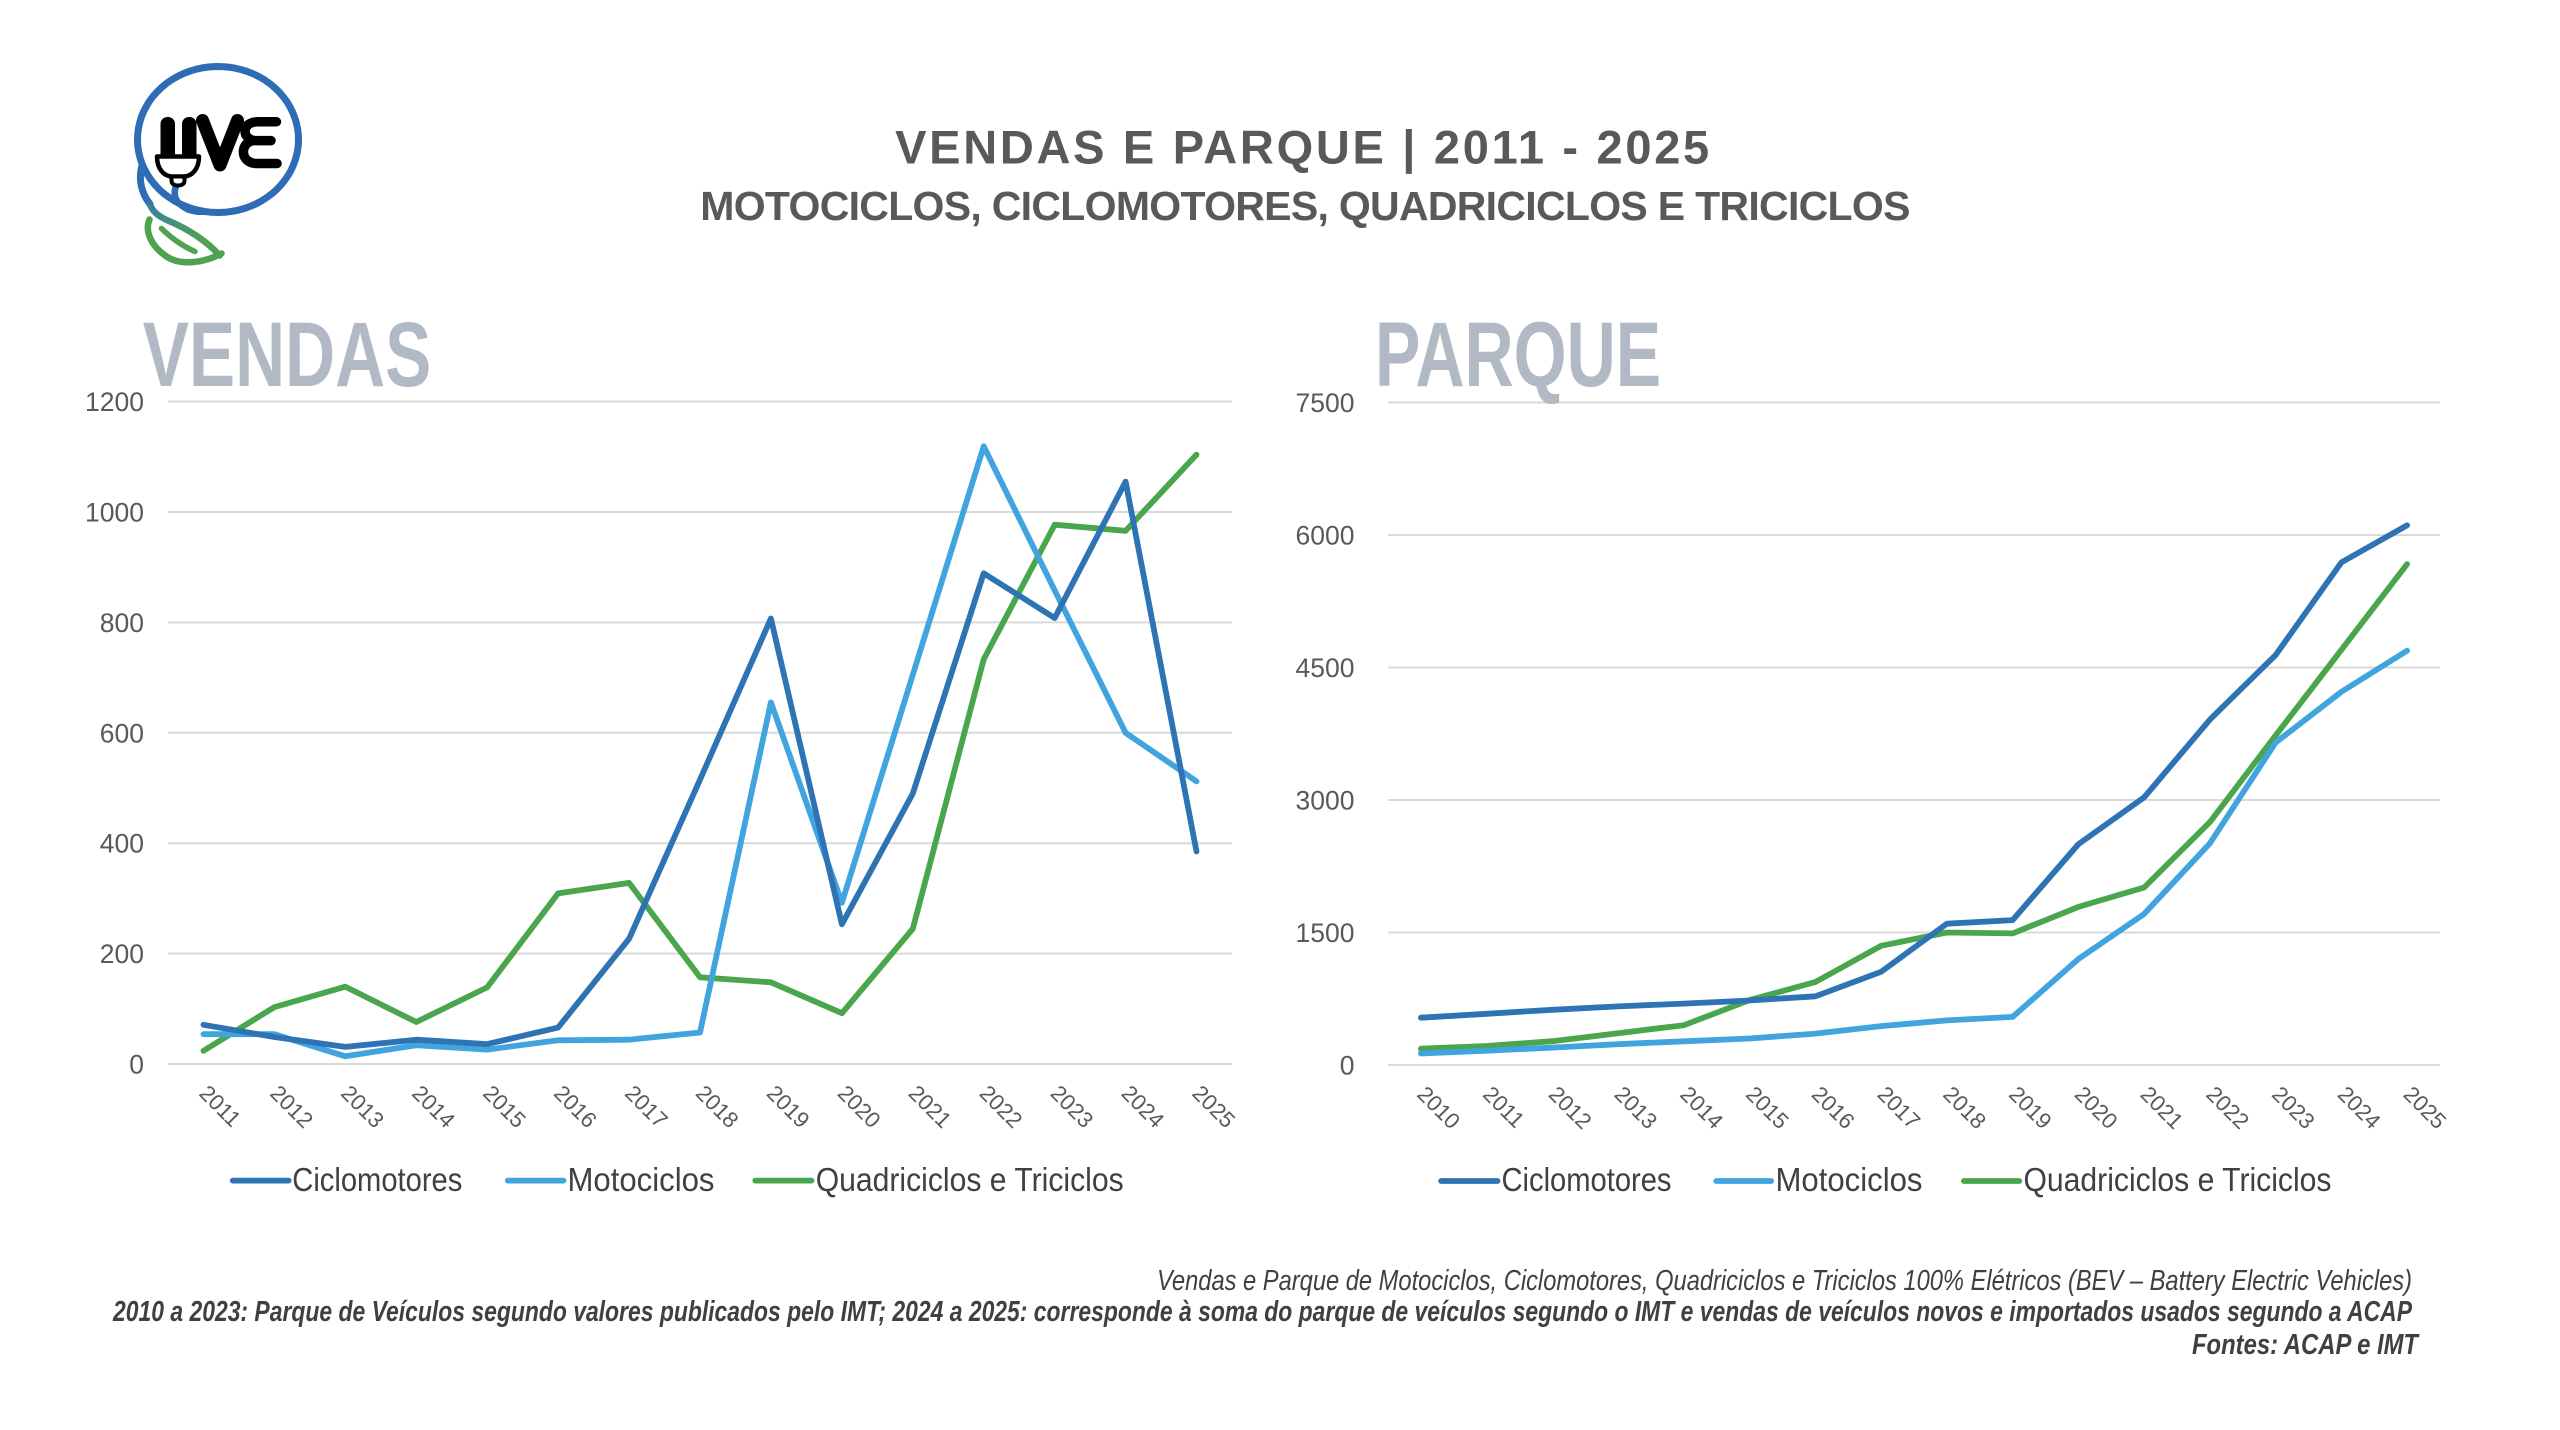 The height and width of the screenshot is (1430, 2560). Describe the element at coordinates (1325, 403) in the screenshot. I see `svg-text: 7500` at that location.